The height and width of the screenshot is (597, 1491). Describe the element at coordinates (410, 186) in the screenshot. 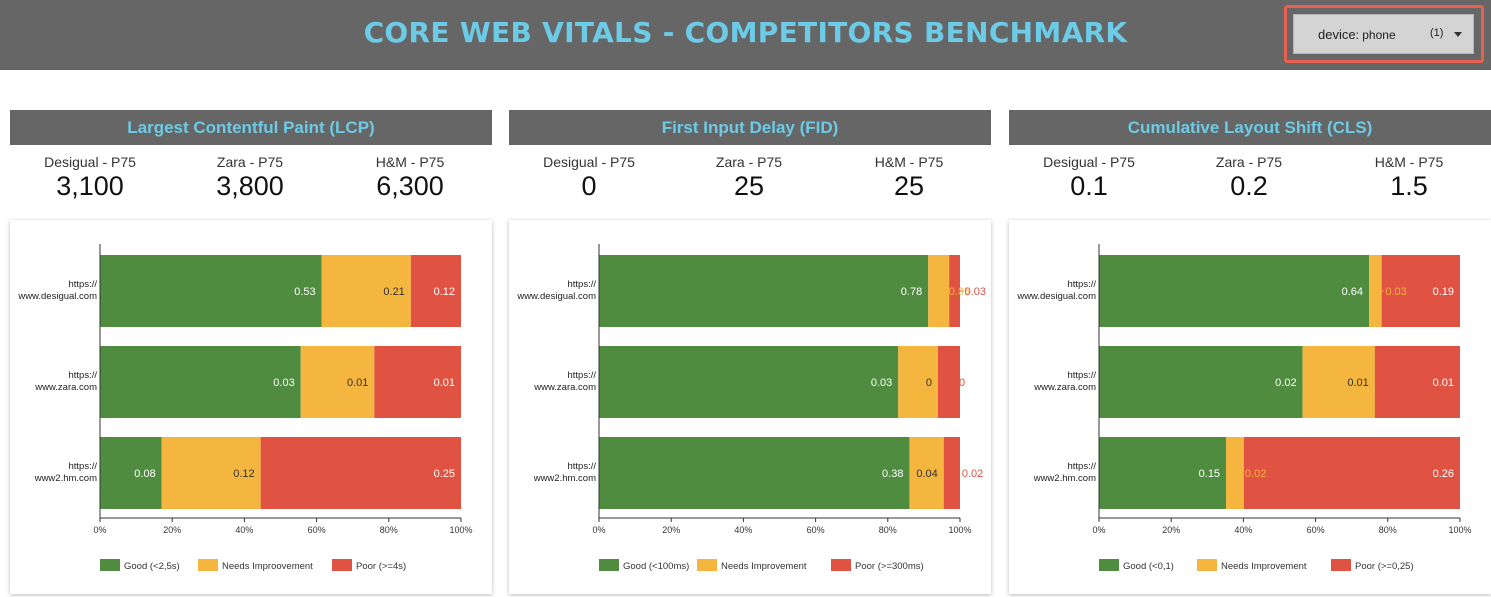

I see `kpi-value: 6,300` at that location.